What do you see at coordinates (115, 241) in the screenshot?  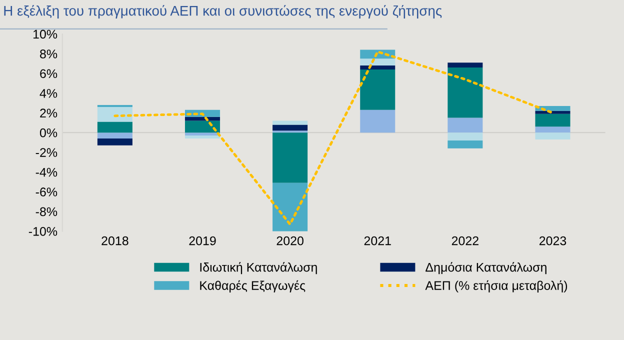 I see `x-tick-label: 2018` at bounding box center [115, 241].